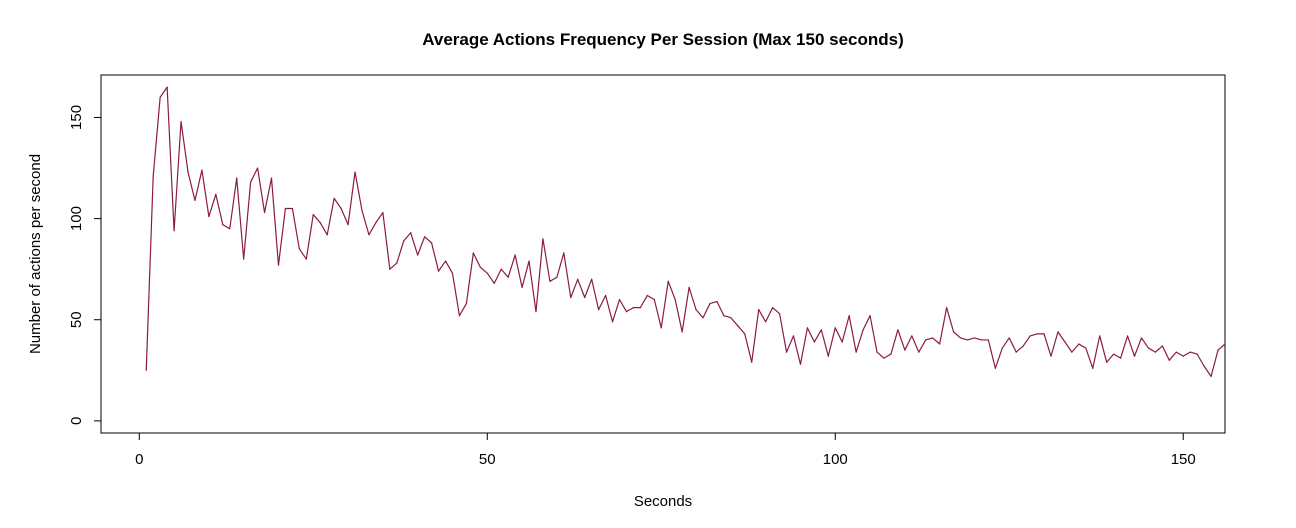 This screenshot has height=528, width=1296. I want to click on y-tick-label: 150, so click(76, 117).